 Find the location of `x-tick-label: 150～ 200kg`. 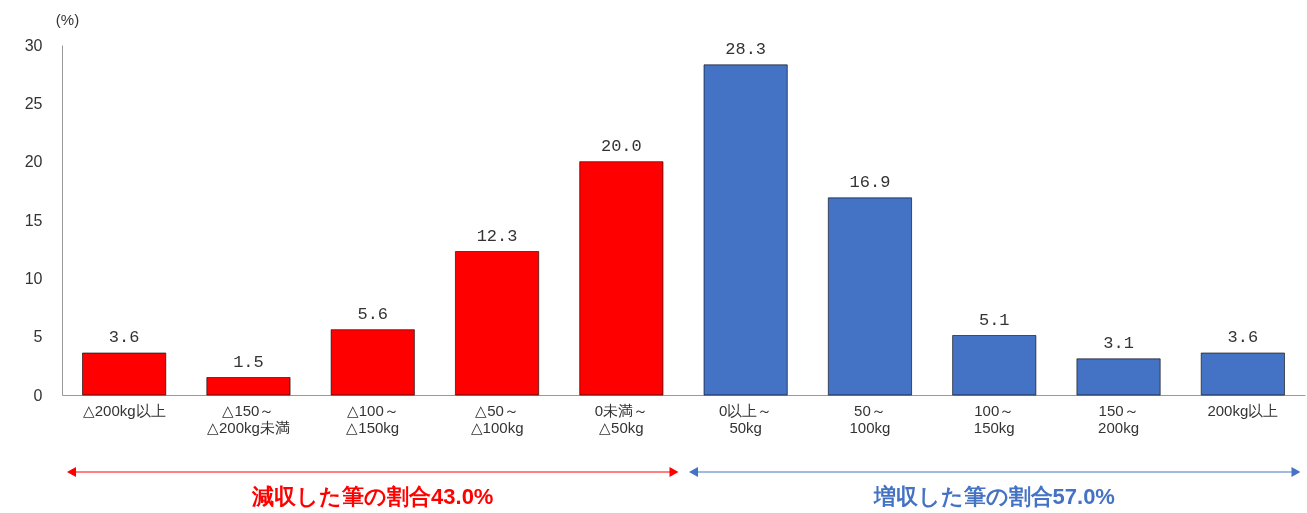

x-tick-label: 150～ 200kg is located at coordinates (1118, 418).